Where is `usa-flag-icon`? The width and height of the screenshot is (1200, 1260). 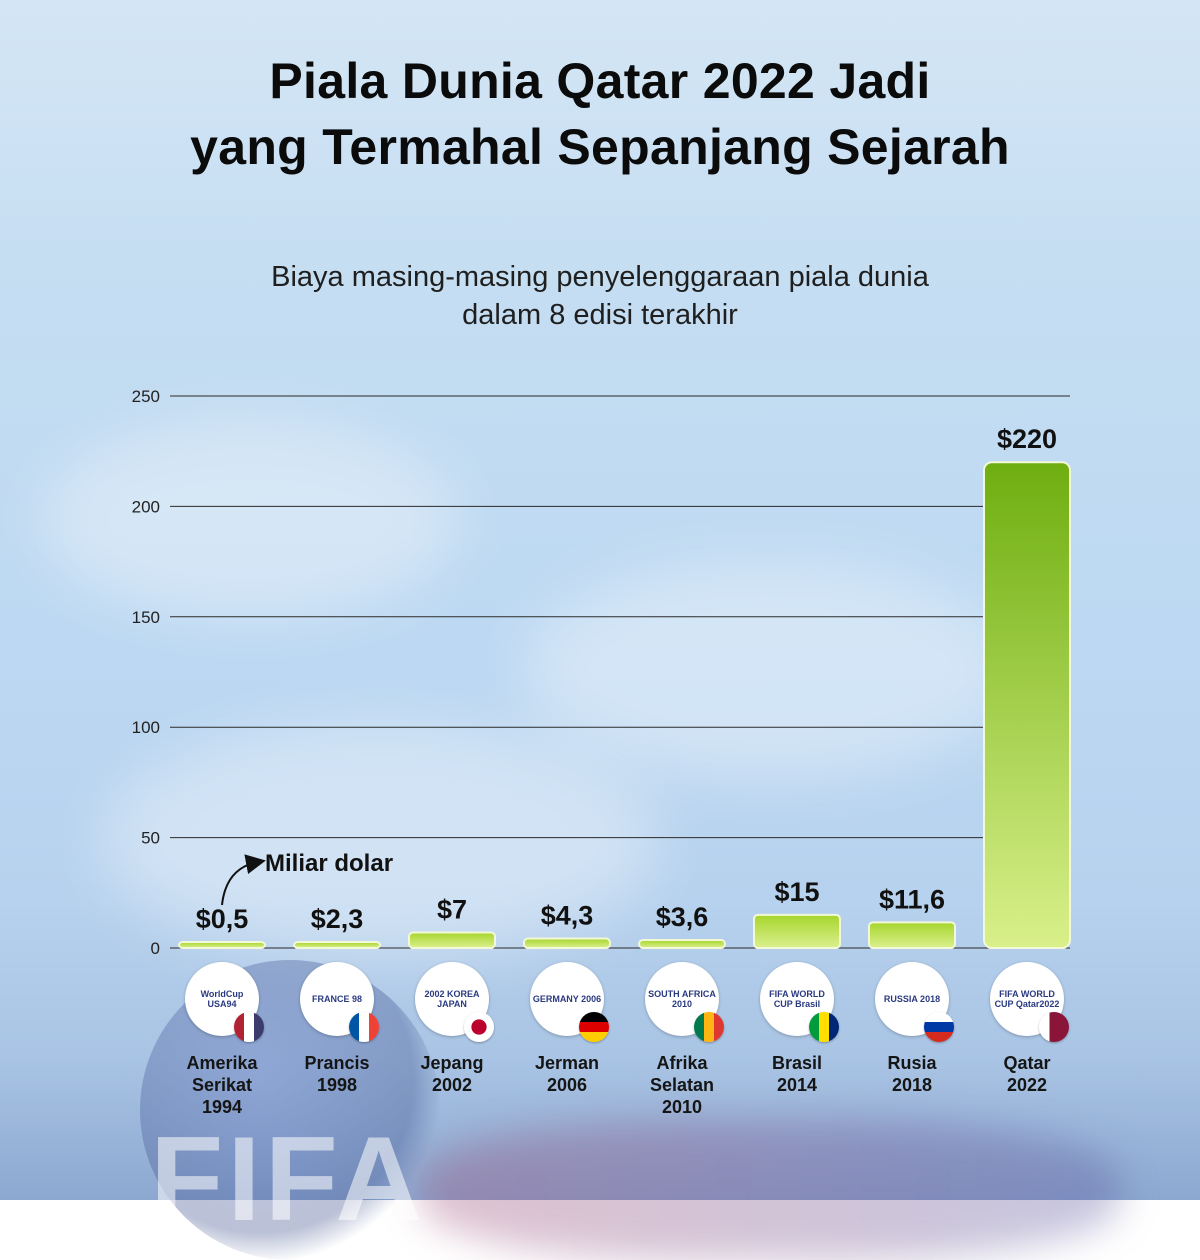
usa-flag-icon is located at coordinates (249, 1027).